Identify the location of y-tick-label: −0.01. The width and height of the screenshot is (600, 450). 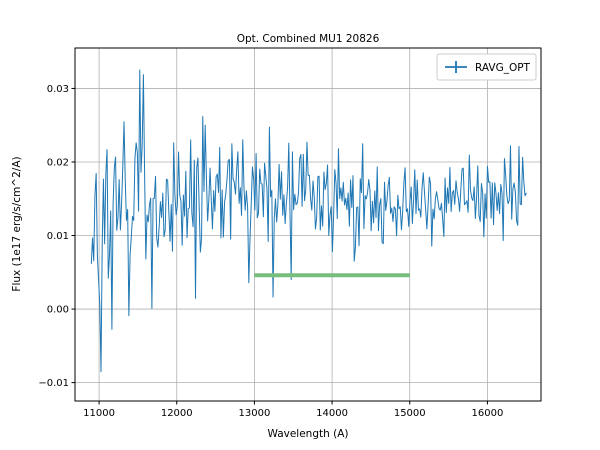
(53, 383).